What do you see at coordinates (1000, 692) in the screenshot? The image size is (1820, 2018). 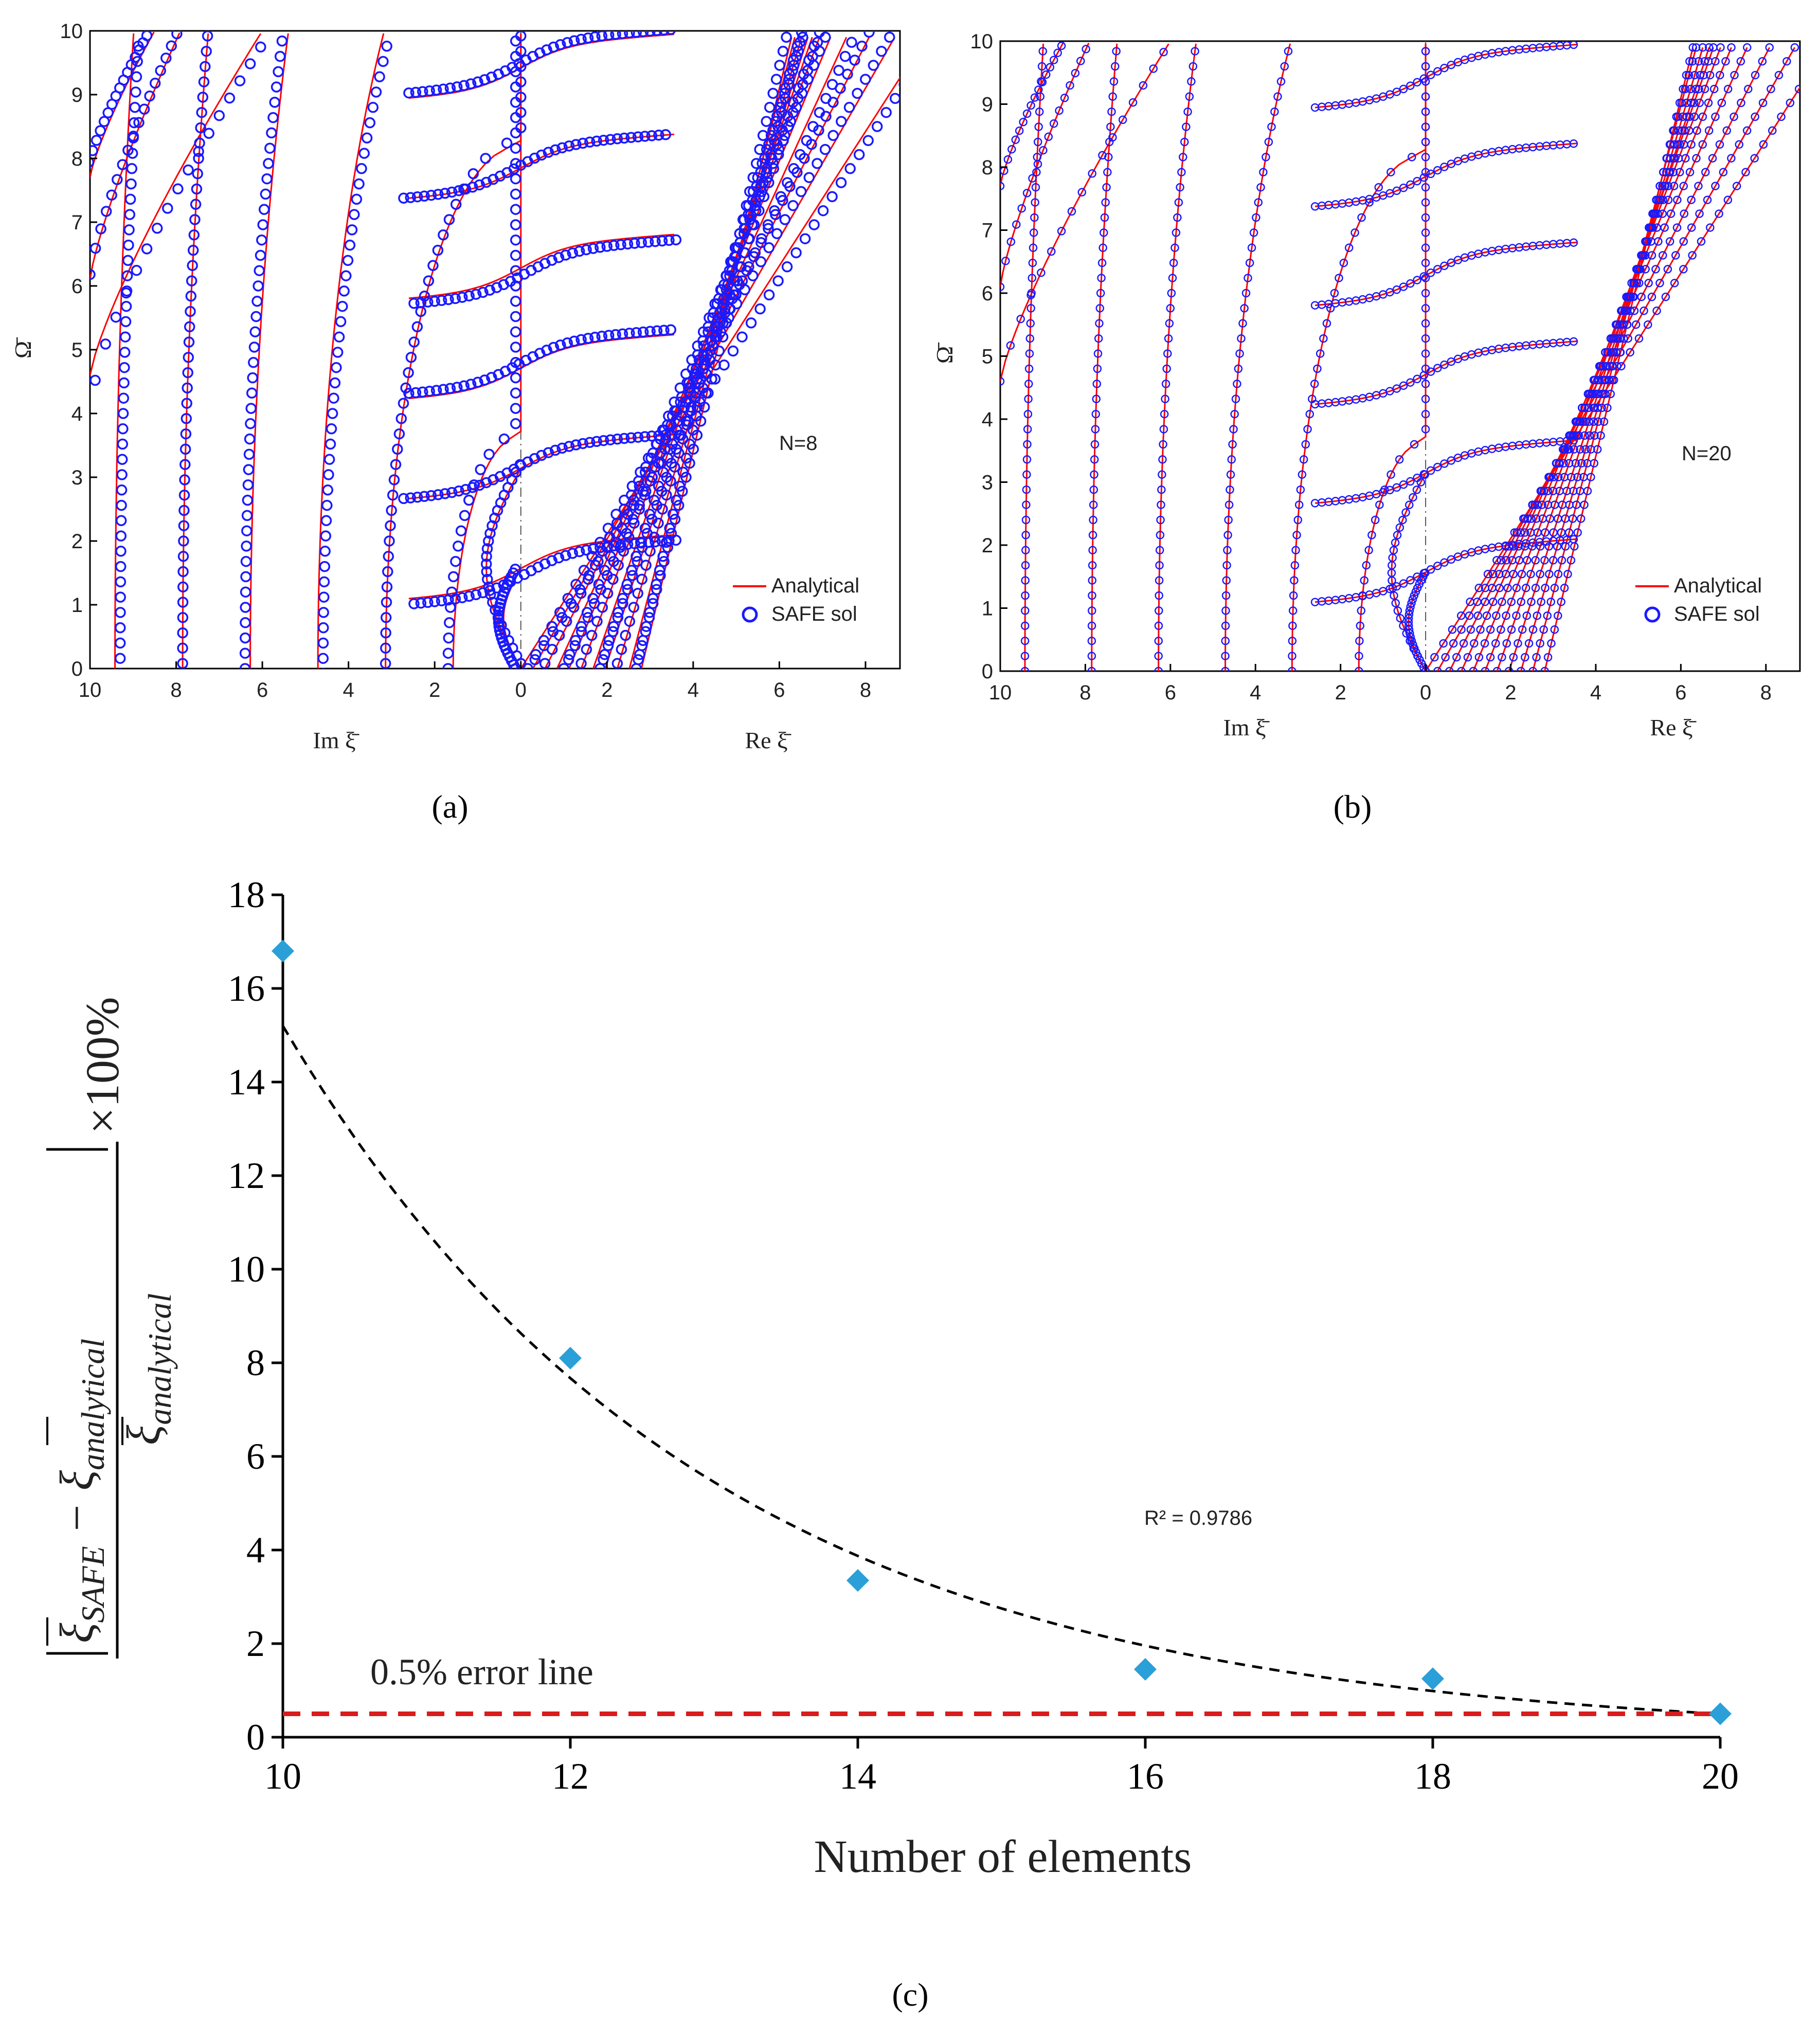 I see `panel-b-xtick-label: 10` at bounding box center [1000, 692].